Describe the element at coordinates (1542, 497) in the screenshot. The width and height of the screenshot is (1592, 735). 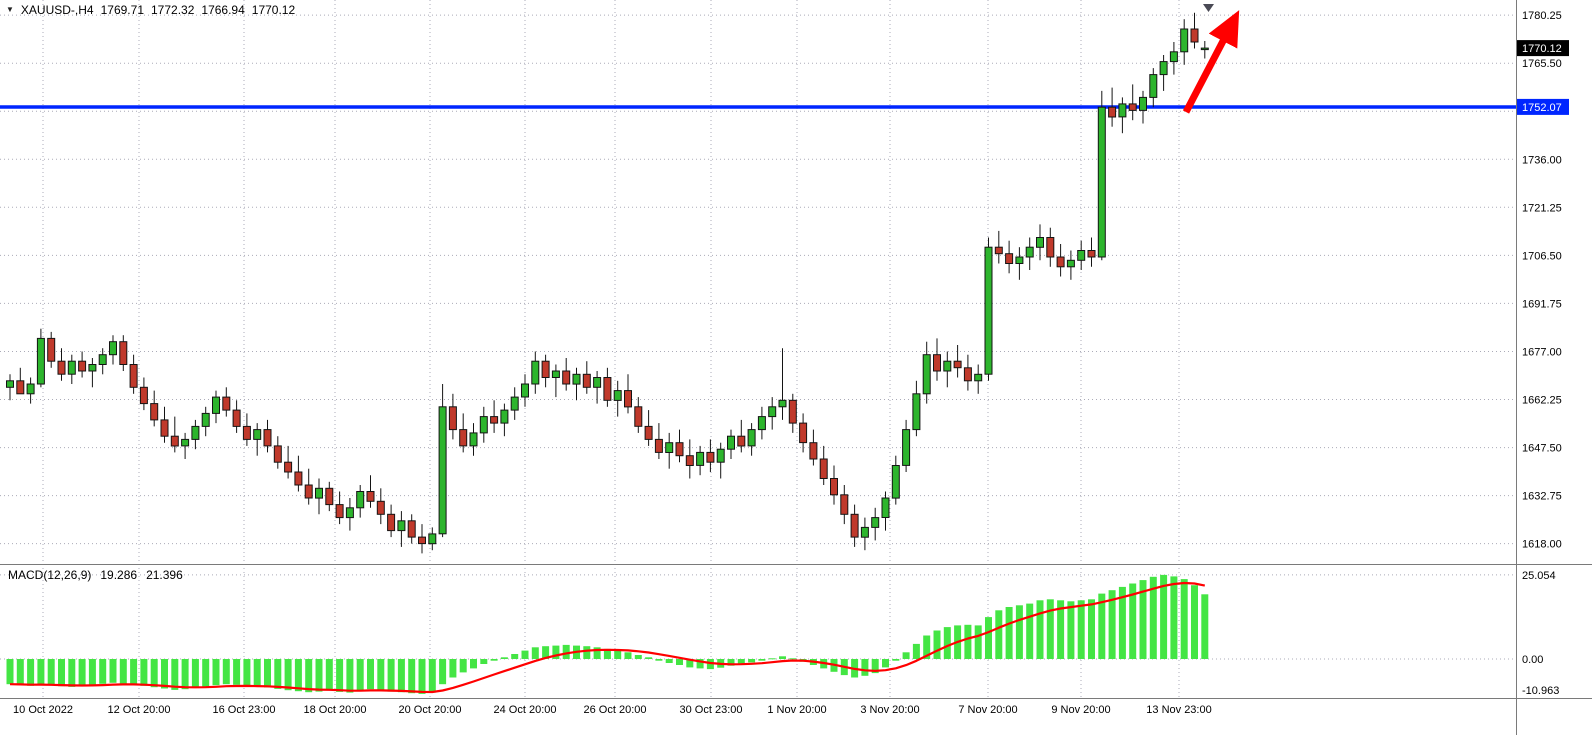
I see `price-axis-label: 1632.75` at that location.